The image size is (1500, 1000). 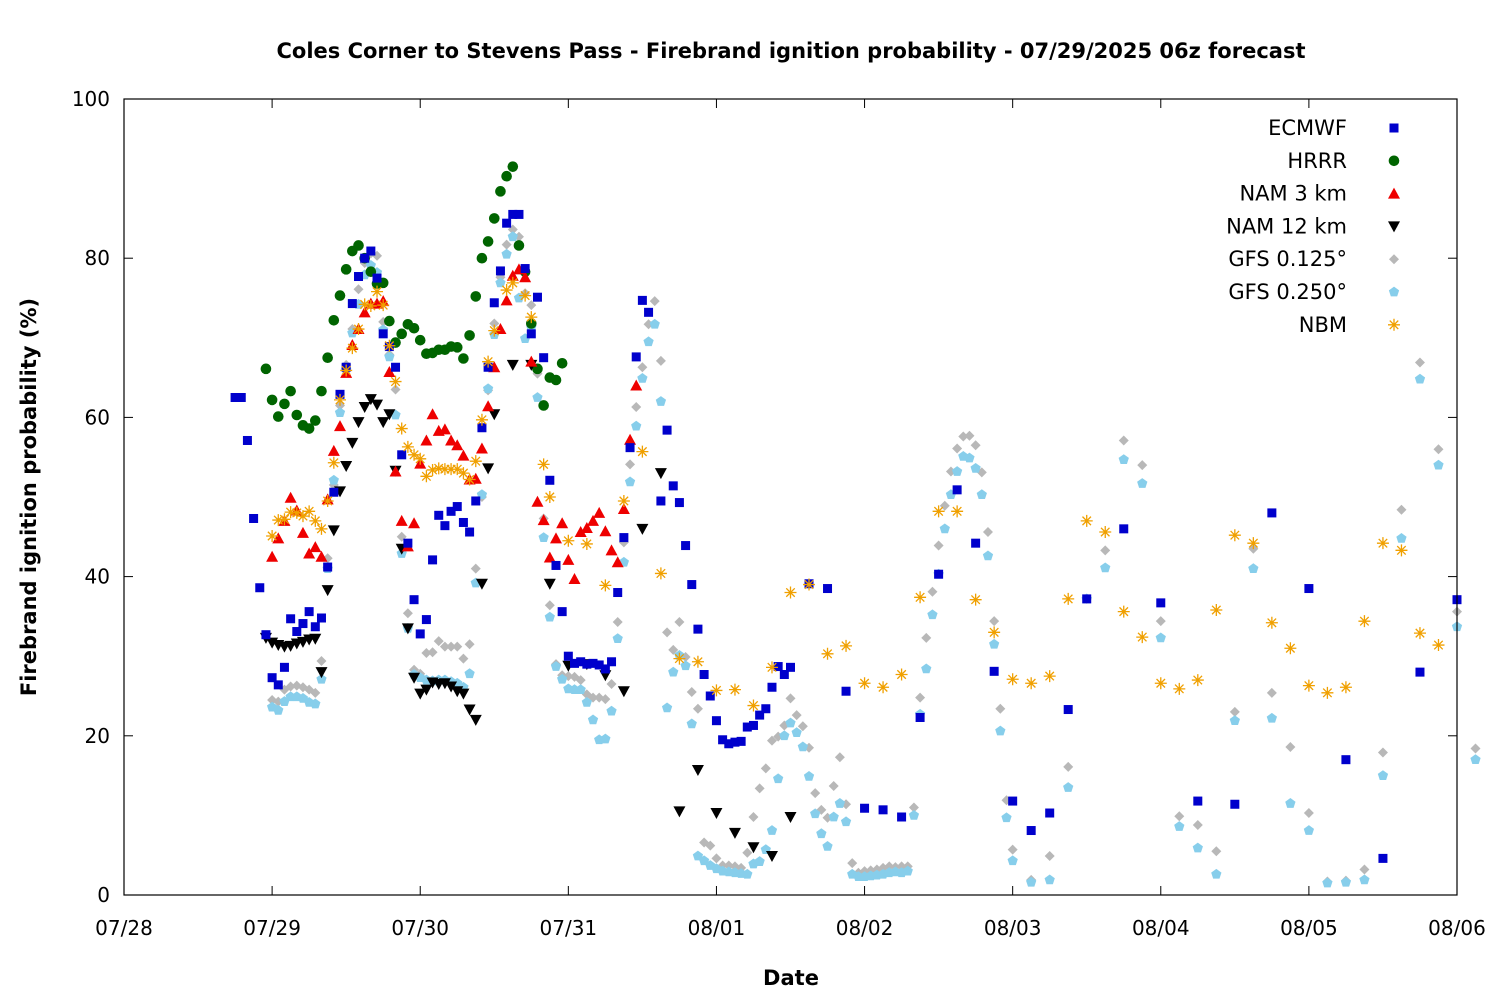 I want to click on legend-marker, so click(x=1394, y=227).